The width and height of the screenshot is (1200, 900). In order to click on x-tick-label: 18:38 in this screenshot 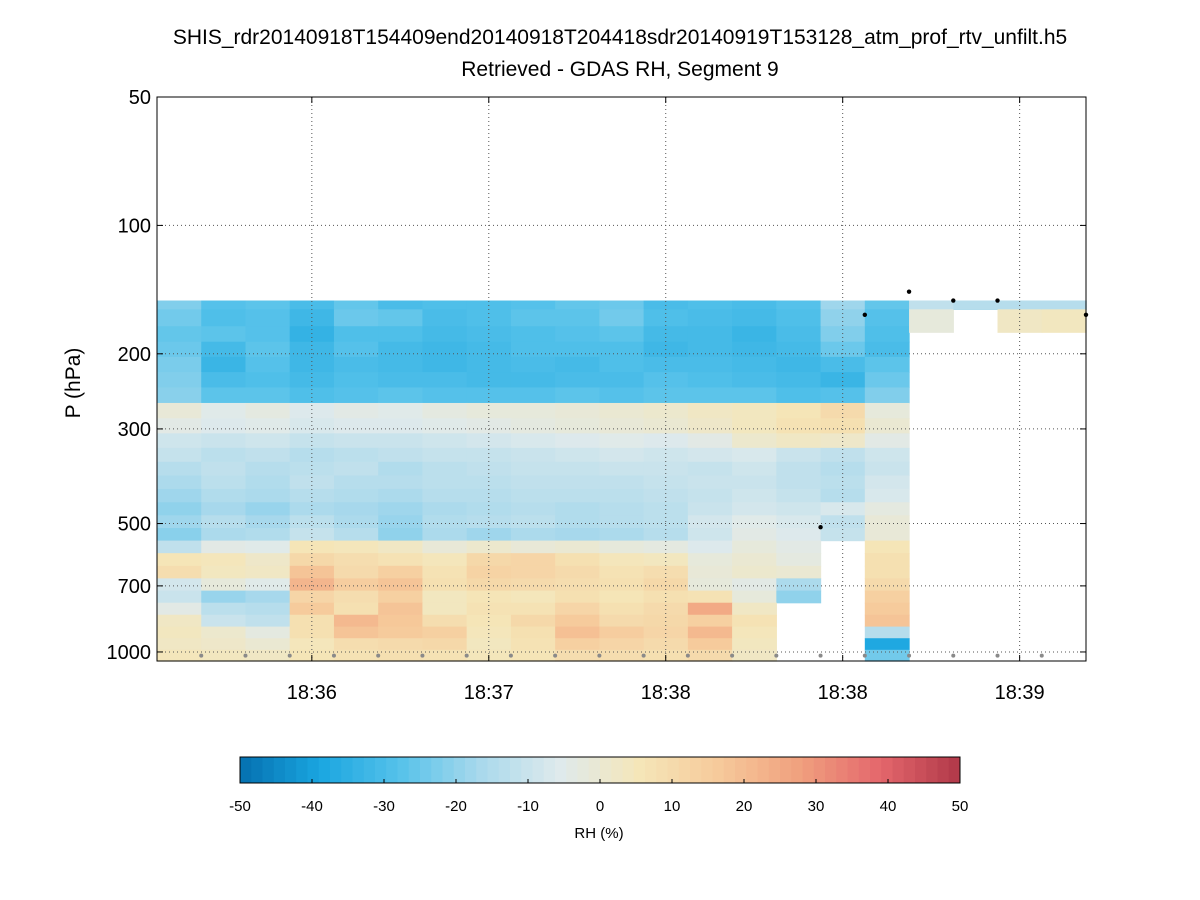, I will do `click(666, 693)`.